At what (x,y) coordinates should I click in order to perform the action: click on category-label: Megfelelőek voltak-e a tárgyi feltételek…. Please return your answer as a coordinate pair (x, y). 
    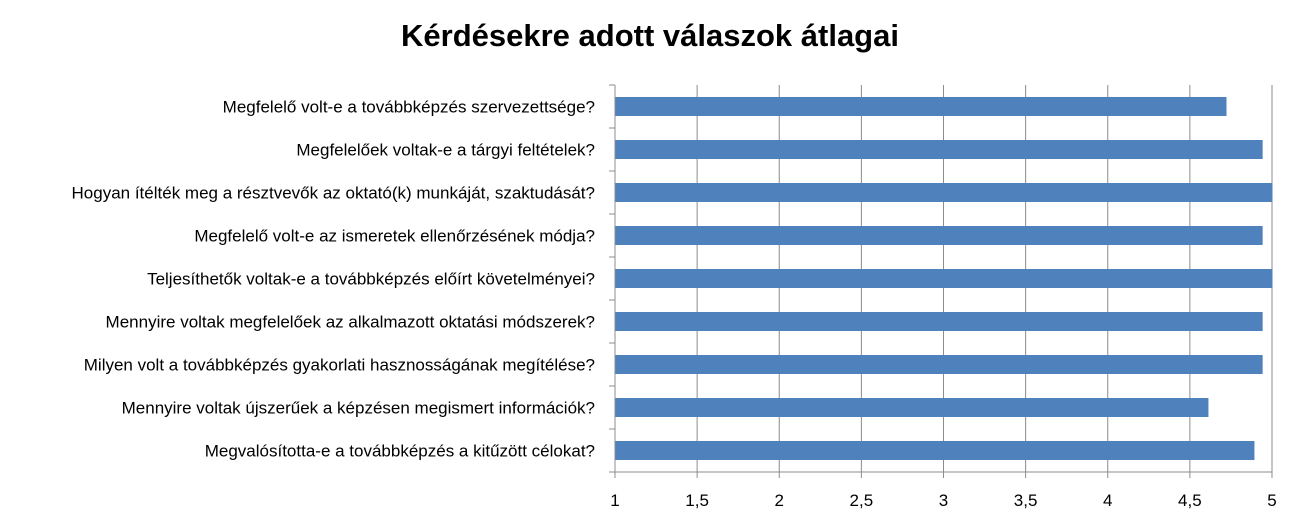
    Looking at the image, I should click on (445, 150).